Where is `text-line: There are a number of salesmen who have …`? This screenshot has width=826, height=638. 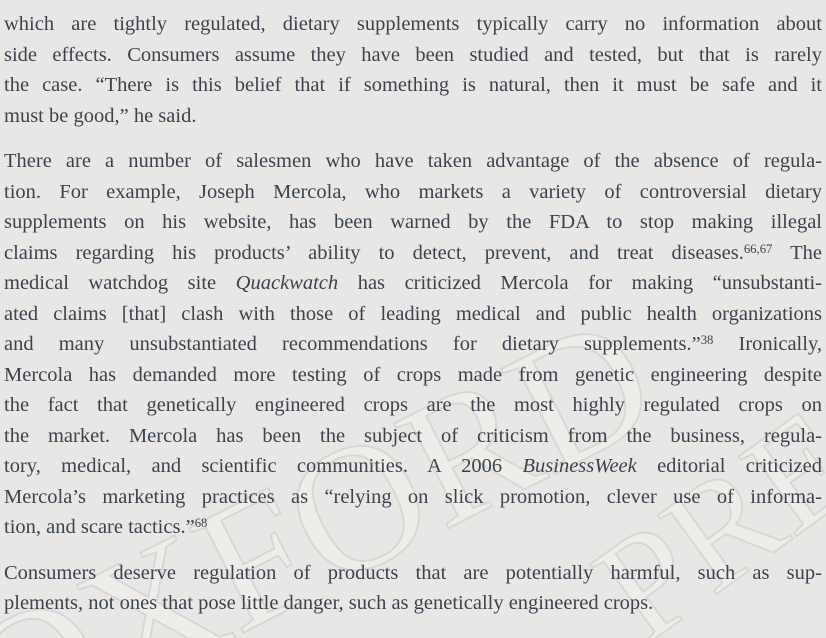
text-line: There are a number of salesmen who have … is located at coordinates (413, 161).